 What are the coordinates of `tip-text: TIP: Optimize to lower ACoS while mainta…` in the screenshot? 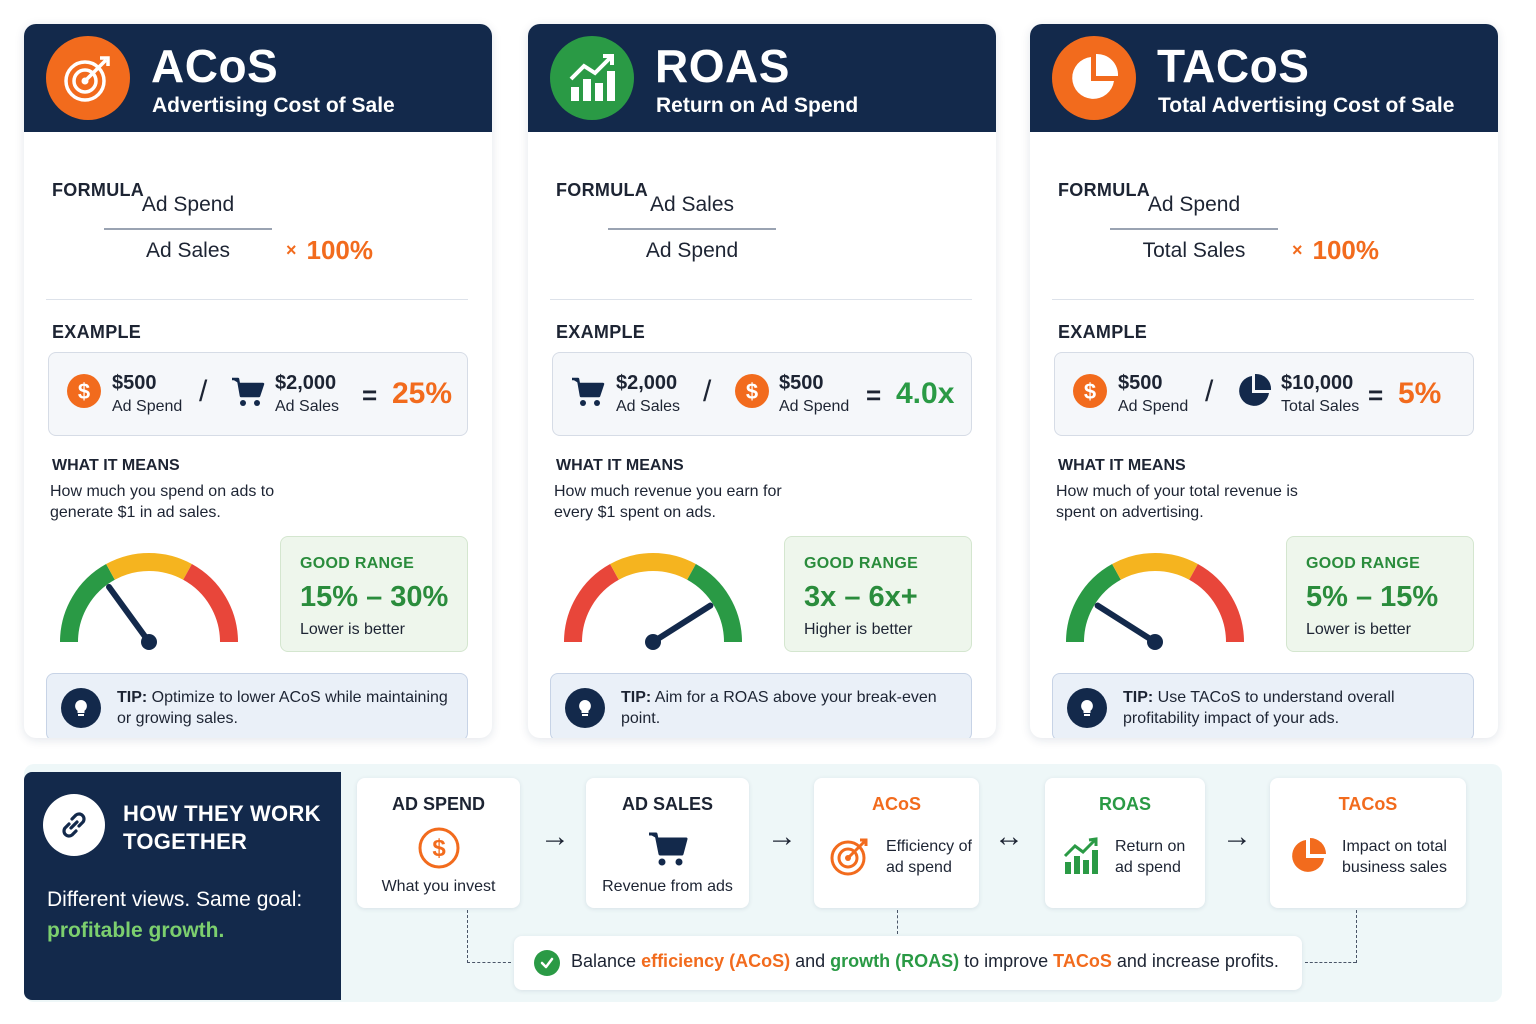 It's located at (282, 708).